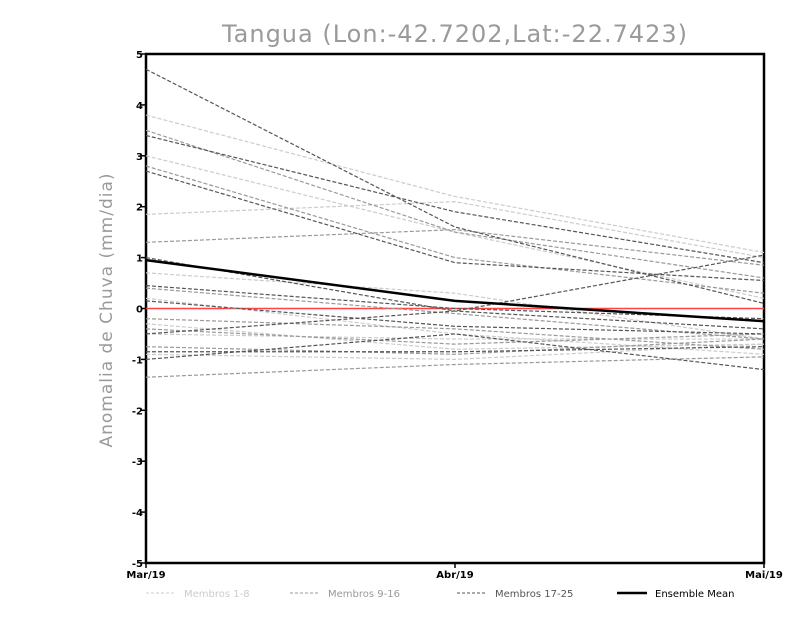 The height and width of the screenshot is (622, 800). I want to click on x-tick-label: Mai/19, so click(764, 575).